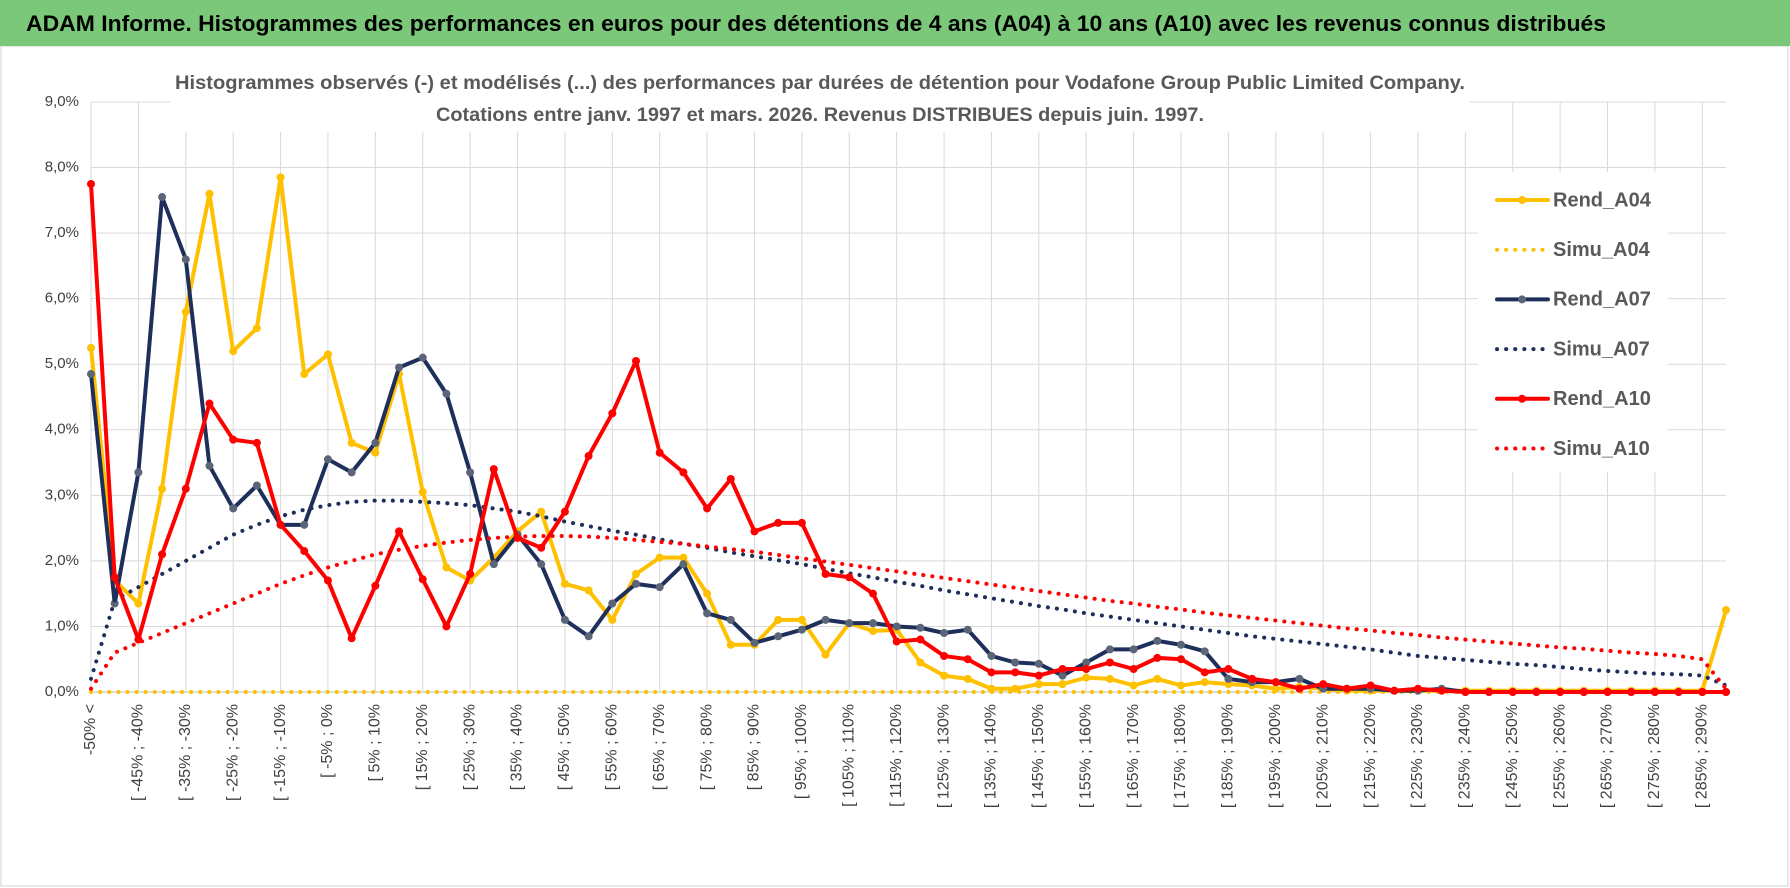 The image size is (1790, 888). Describe the element at coordinates (62, 232) in the screenshot. I see `y-tick-label: 7,0%` at that location.